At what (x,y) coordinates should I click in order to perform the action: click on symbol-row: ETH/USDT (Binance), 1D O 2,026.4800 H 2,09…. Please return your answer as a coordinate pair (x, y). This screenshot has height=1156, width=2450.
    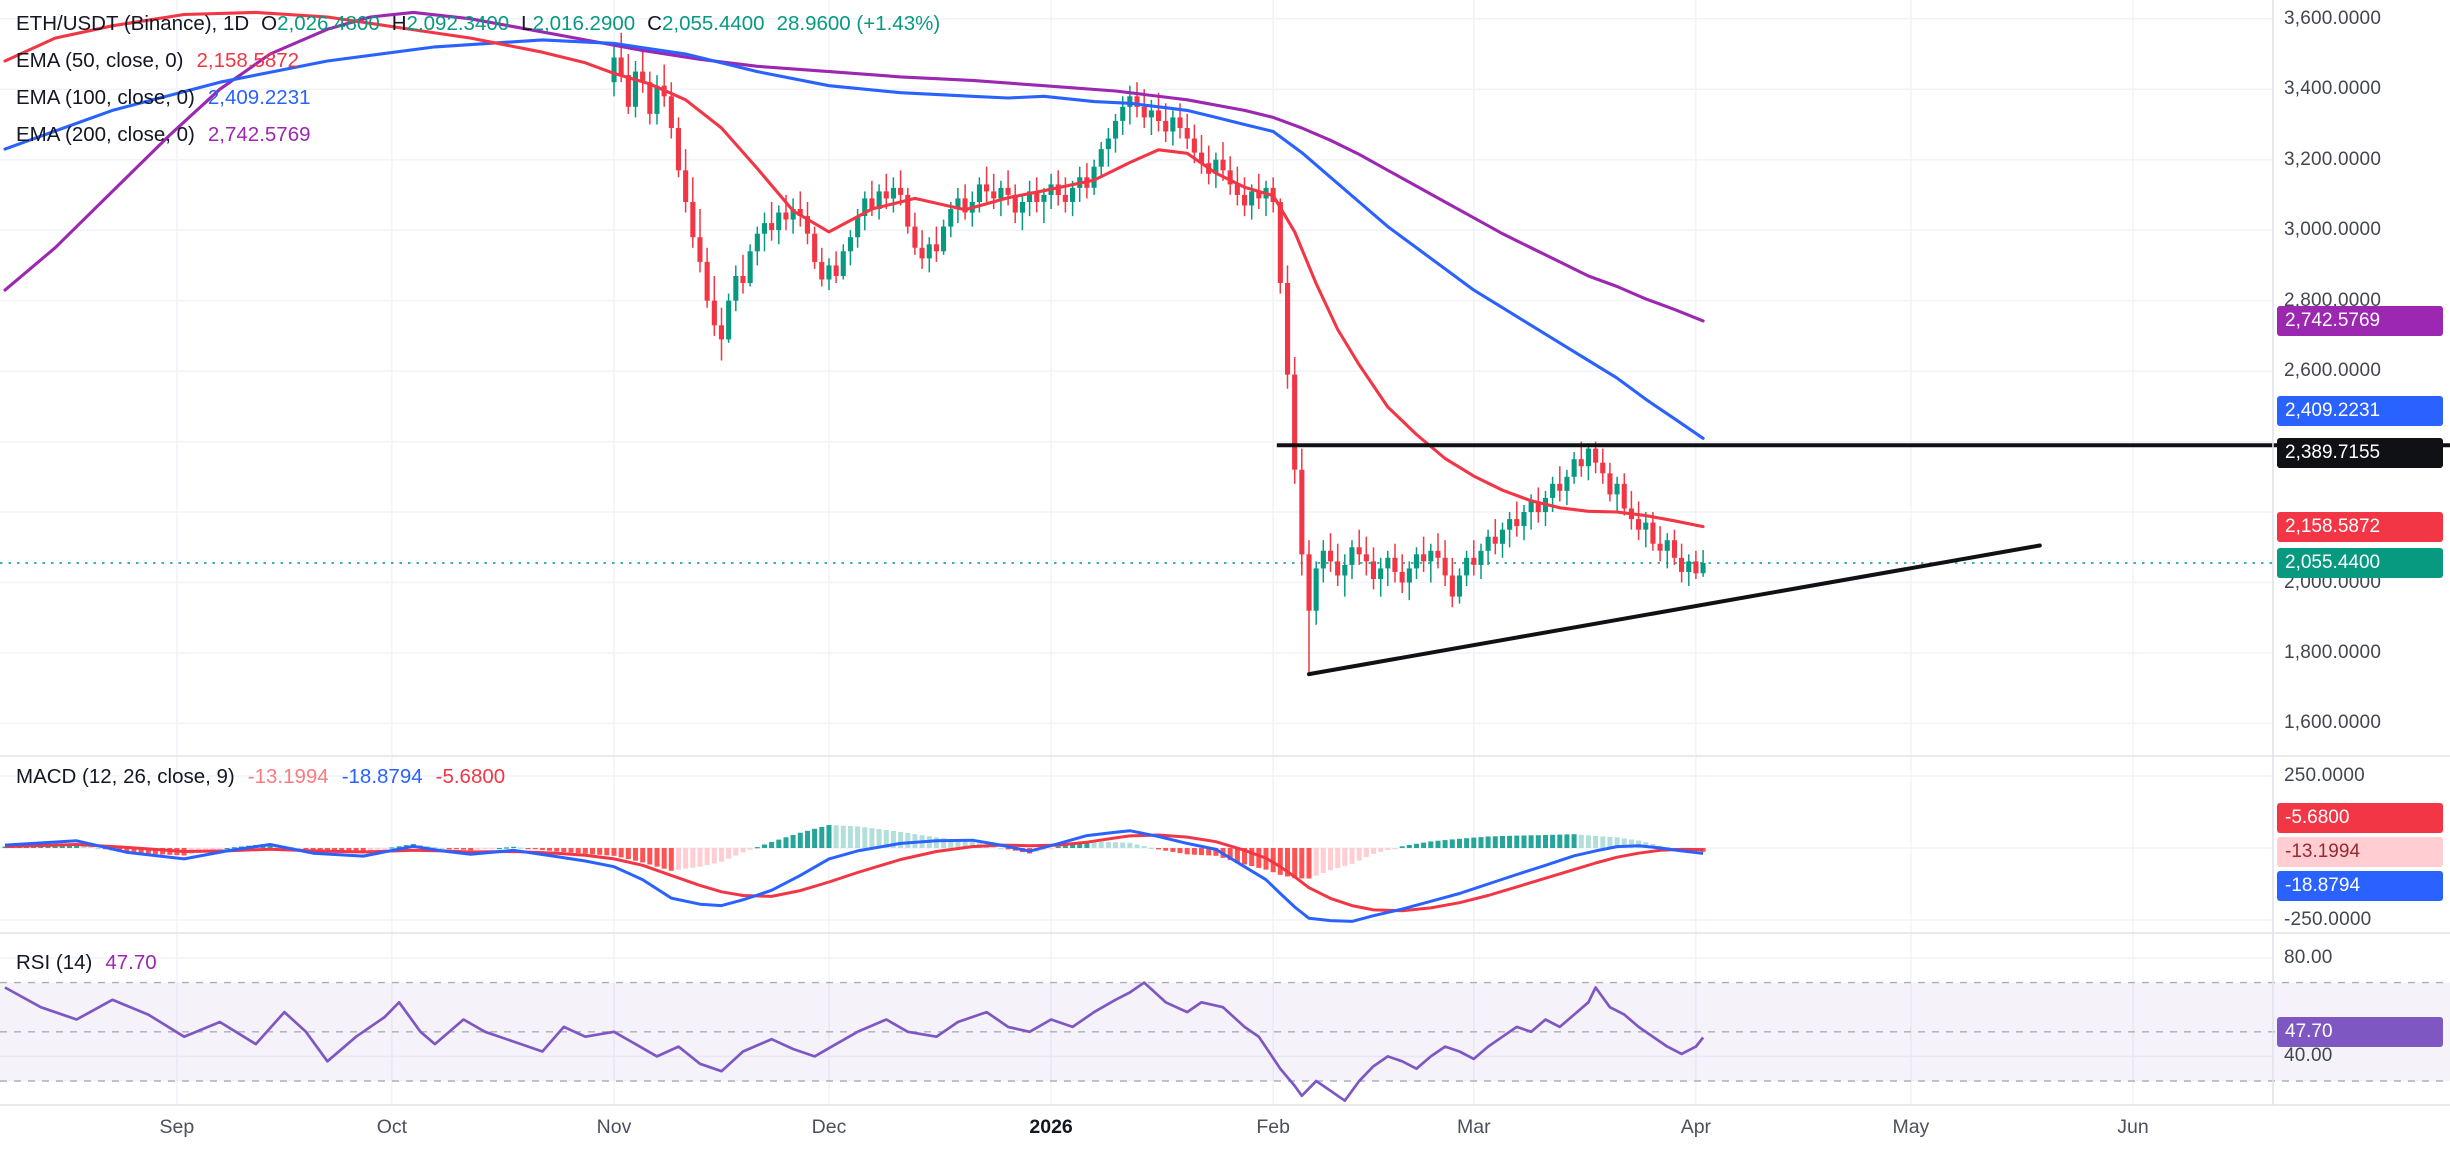
    Looking at the image, I should click on (478, 23).